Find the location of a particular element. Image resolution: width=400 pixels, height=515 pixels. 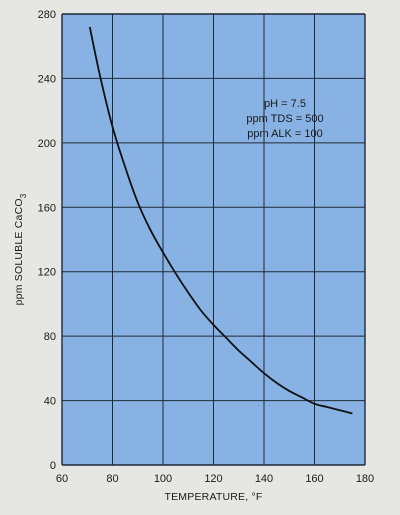

y-axis-label-subscript: 3 is located at coordinates (23, 195).